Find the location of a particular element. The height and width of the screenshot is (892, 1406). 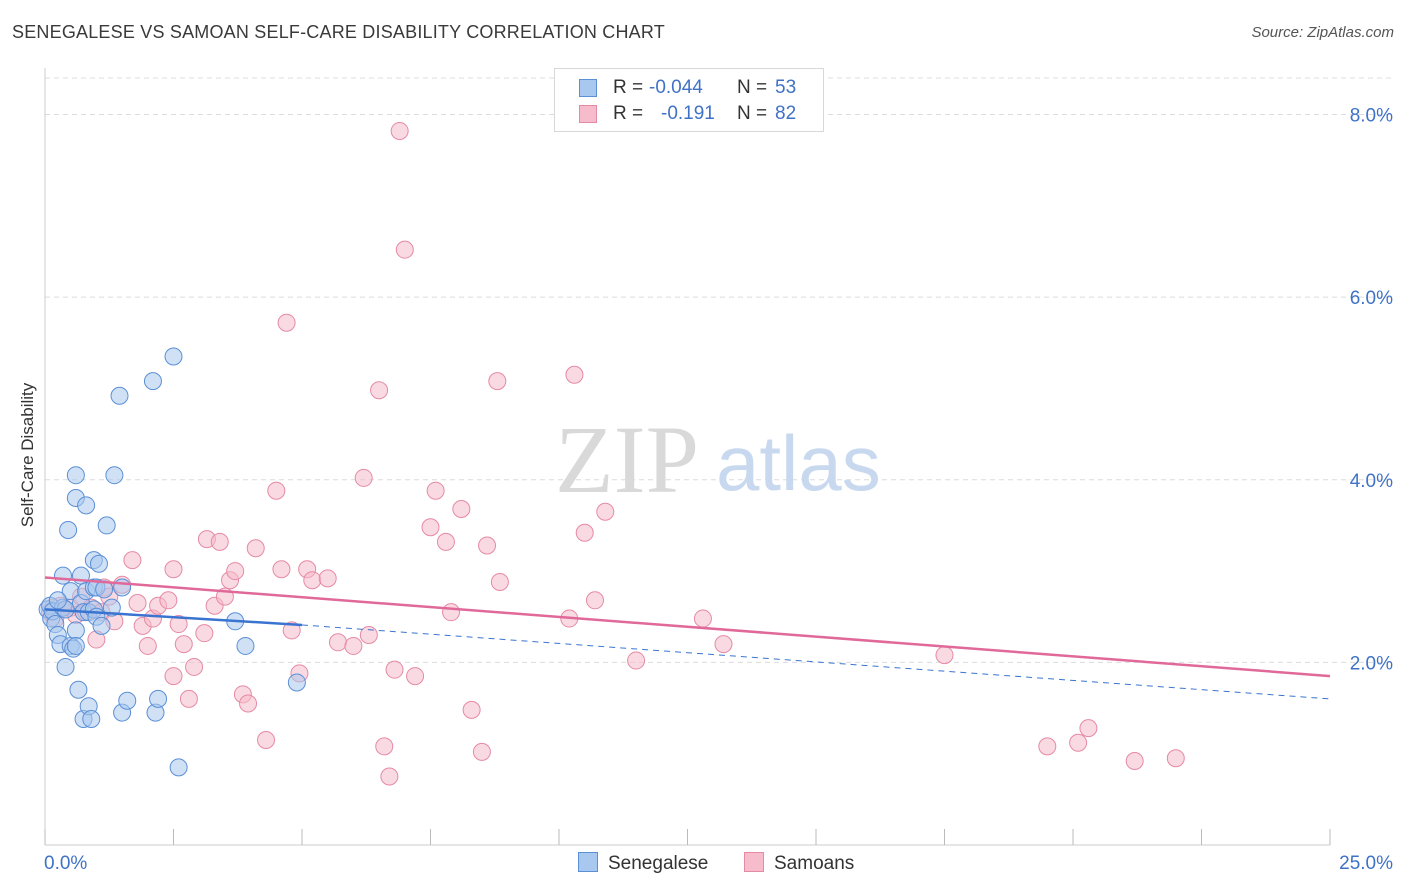

legend-swatch-senegalese is located at coordinates (588, 88).